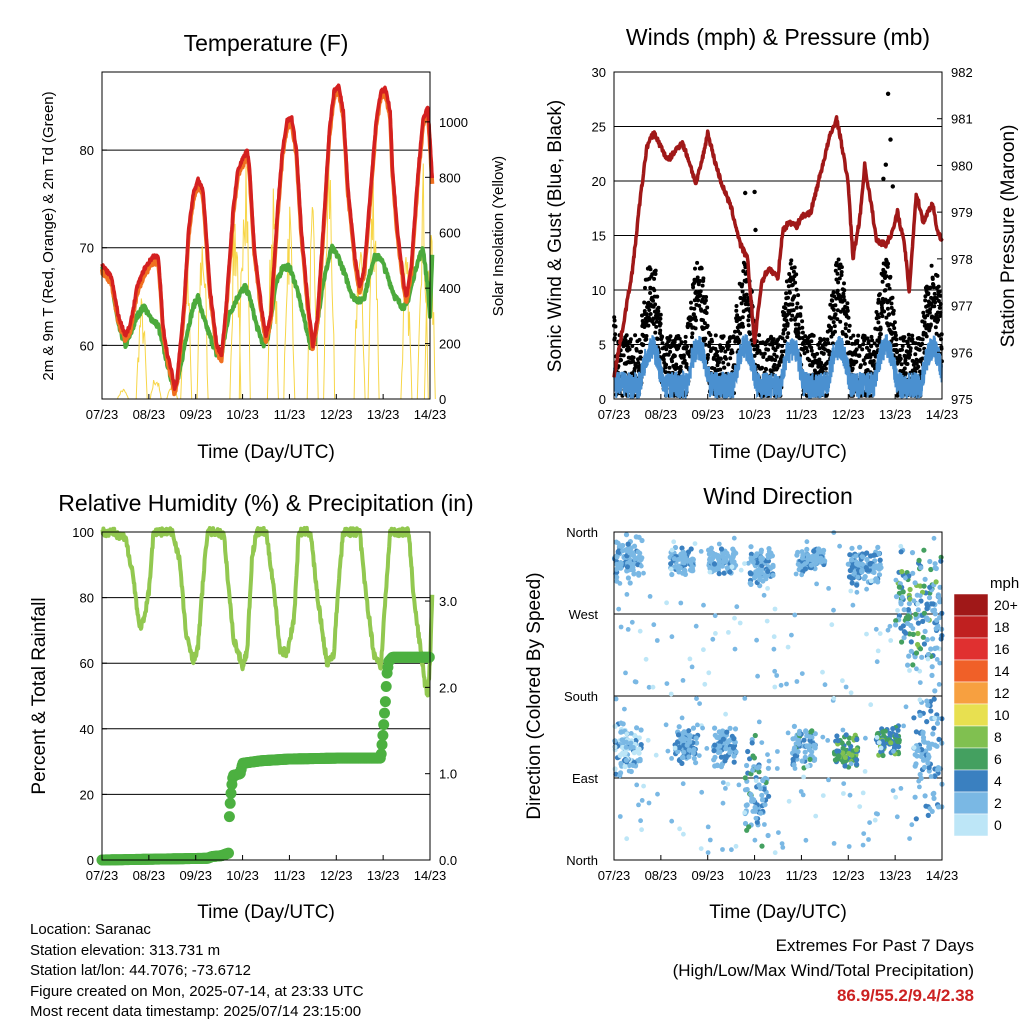 The image size is (1024, 1024). What do you see at coordinates (599, 236) in the screenshot?
I see `winds-ytick-label: 15` at bounding box center [599, 236].